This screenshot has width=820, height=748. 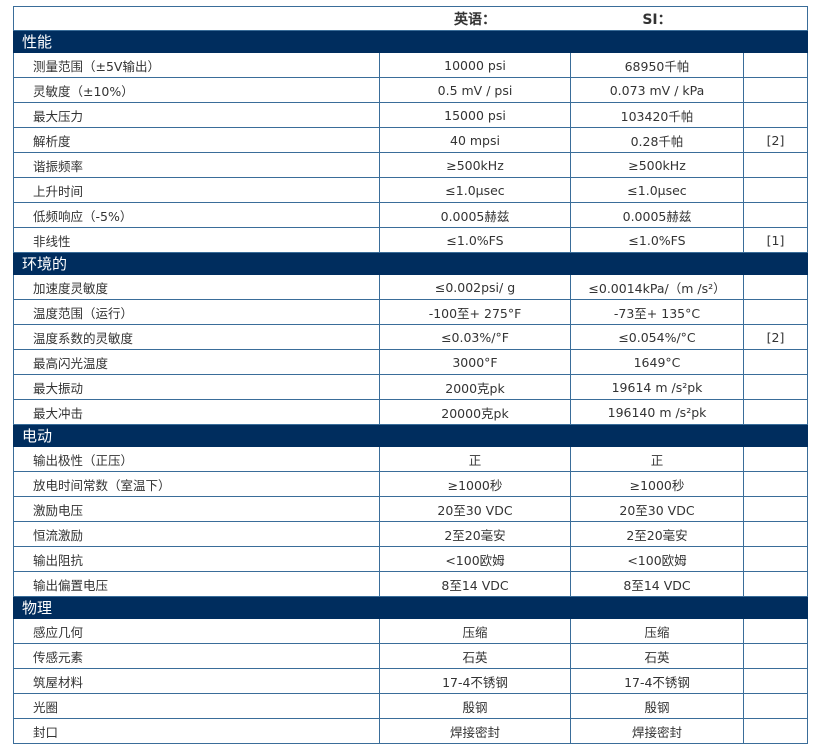 What do you see at coordinates (410, 65) in the screenshot?
I see `table-row: 测量范围（±5V输出） 10000 psi 68950千帕` at bounding box center [410, 65].